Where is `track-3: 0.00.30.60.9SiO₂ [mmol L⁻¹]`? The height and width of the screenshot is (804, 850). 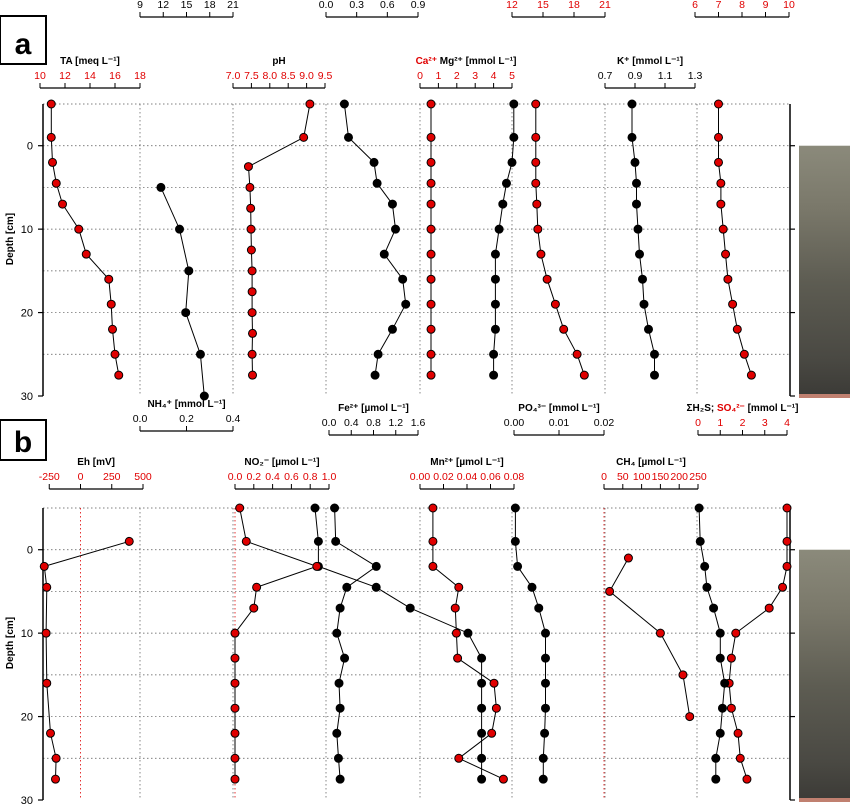
track-3: 0.00.30.60.9SiO₂ [mmol L⁻¹] is located at coordinates (372, 190).